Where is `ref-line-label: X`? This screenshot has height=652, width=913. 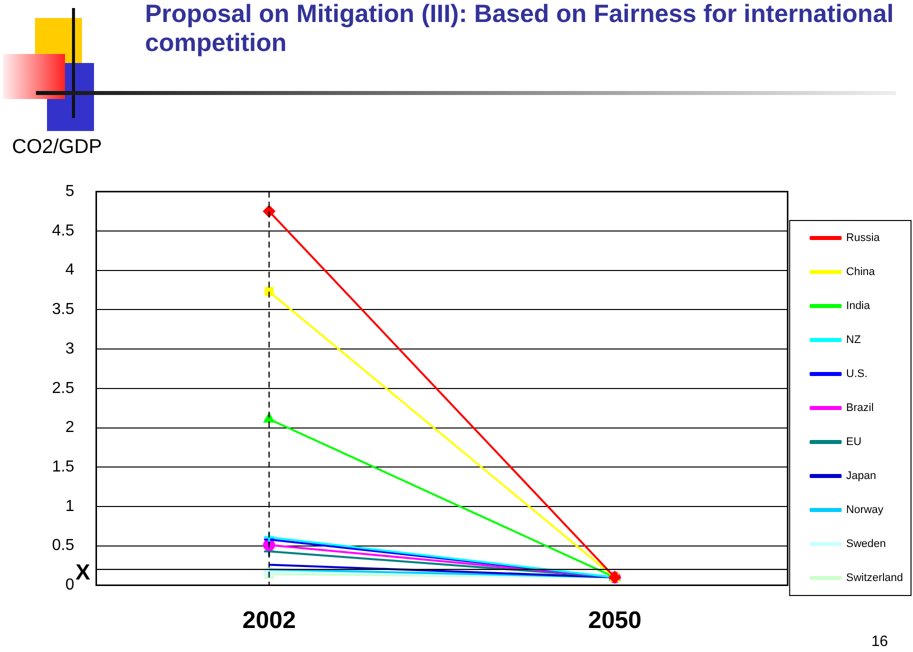
ref-line-label: X is located at coordinates (83, 572).